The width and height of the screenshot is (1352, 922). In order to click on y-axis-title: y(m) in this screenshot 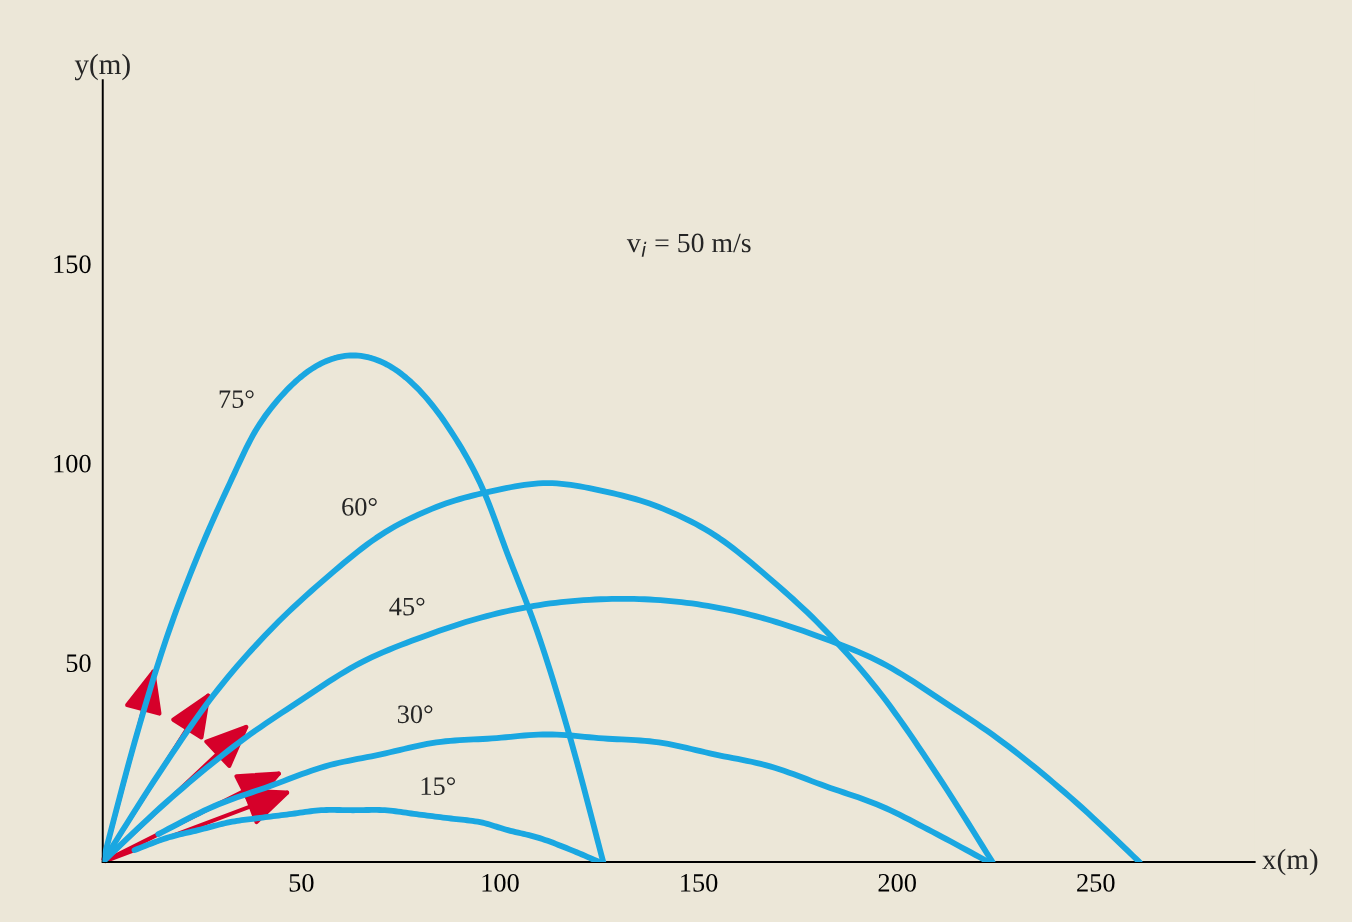, I will do `click(102, 67)`.